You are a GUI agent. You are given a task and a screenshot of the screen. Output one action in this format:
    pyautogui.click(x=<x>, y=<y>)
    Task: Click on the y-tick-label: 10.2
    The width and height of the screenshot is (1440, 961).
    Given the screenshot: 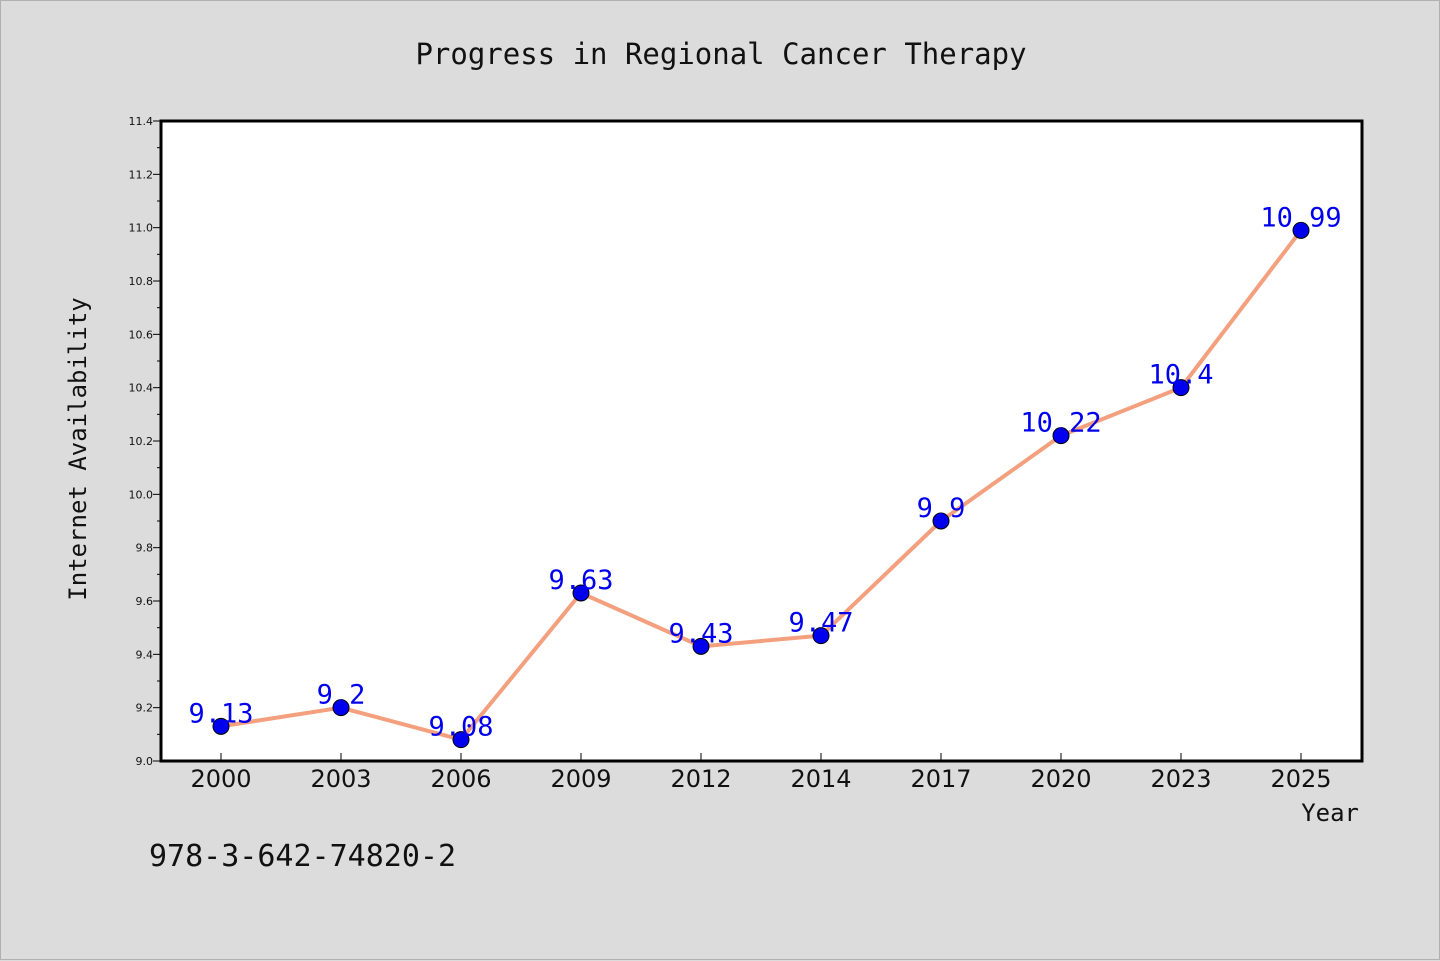 What is the action you would take?
    pyautogui.click(x=141, y=441)
    